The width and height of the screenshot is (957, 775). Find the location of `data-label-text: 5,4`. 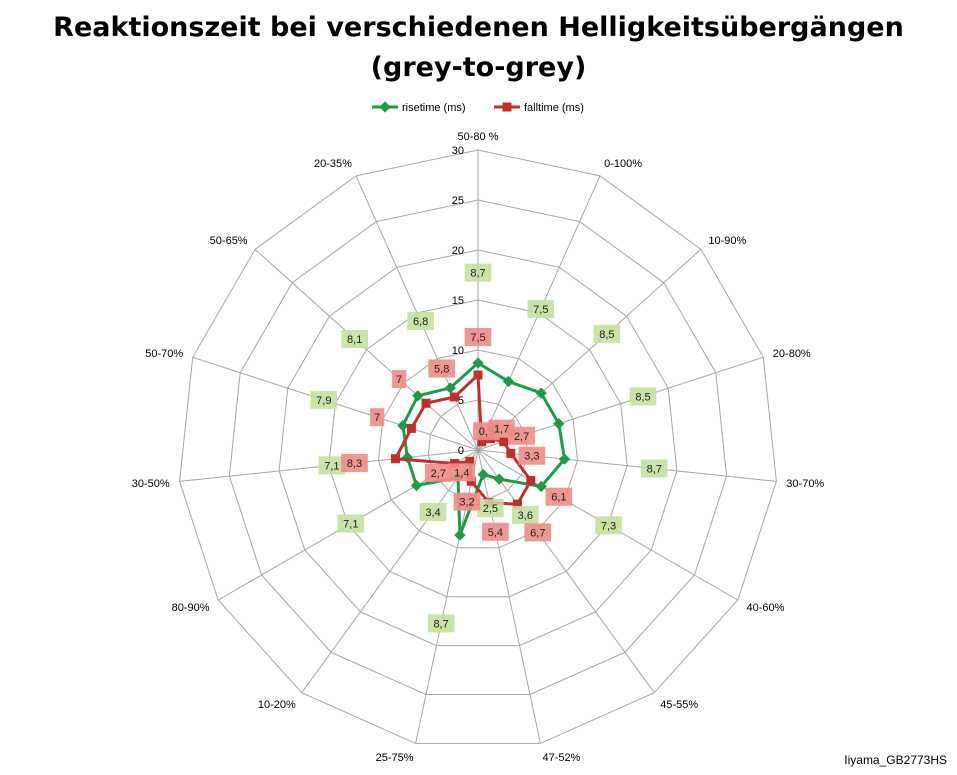

data-label-text: 5,4 is located at coordinates (495, 533).